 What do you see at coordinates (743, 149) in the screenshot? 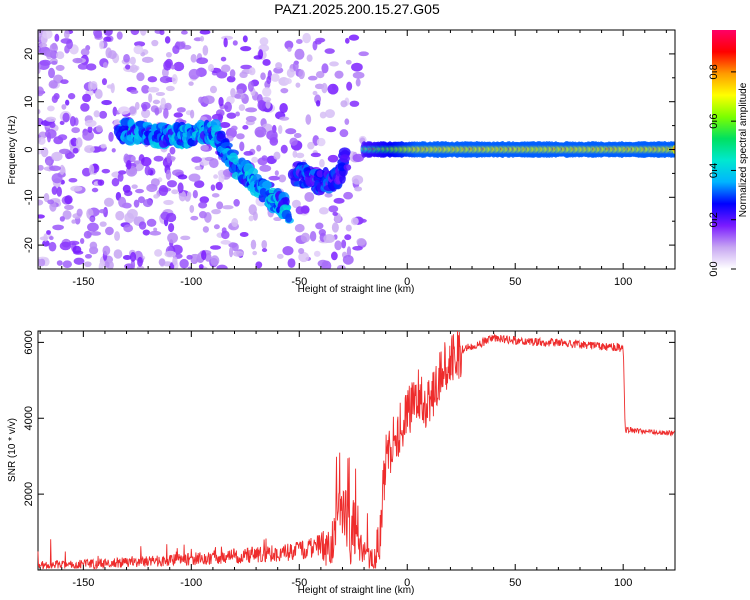
I see `colorbar-label: Normalized spectral amplitude` at bounding box center [743, 149].